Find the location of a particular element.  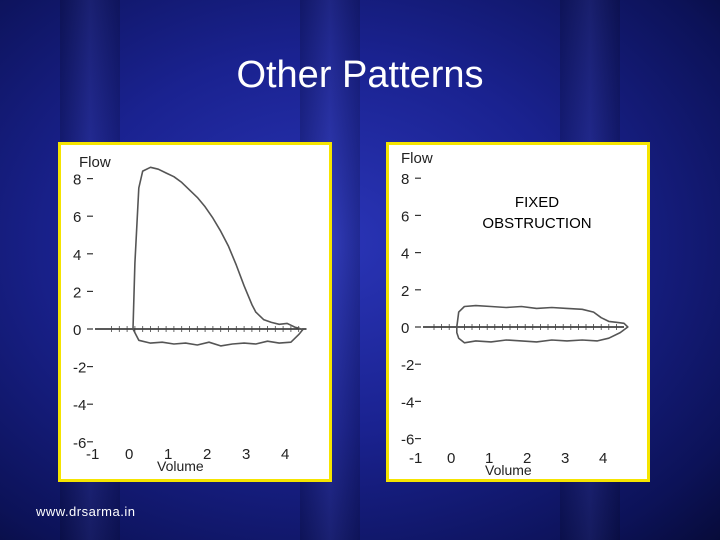

annotation-line: FIXED is located at coordinates (537, 202).